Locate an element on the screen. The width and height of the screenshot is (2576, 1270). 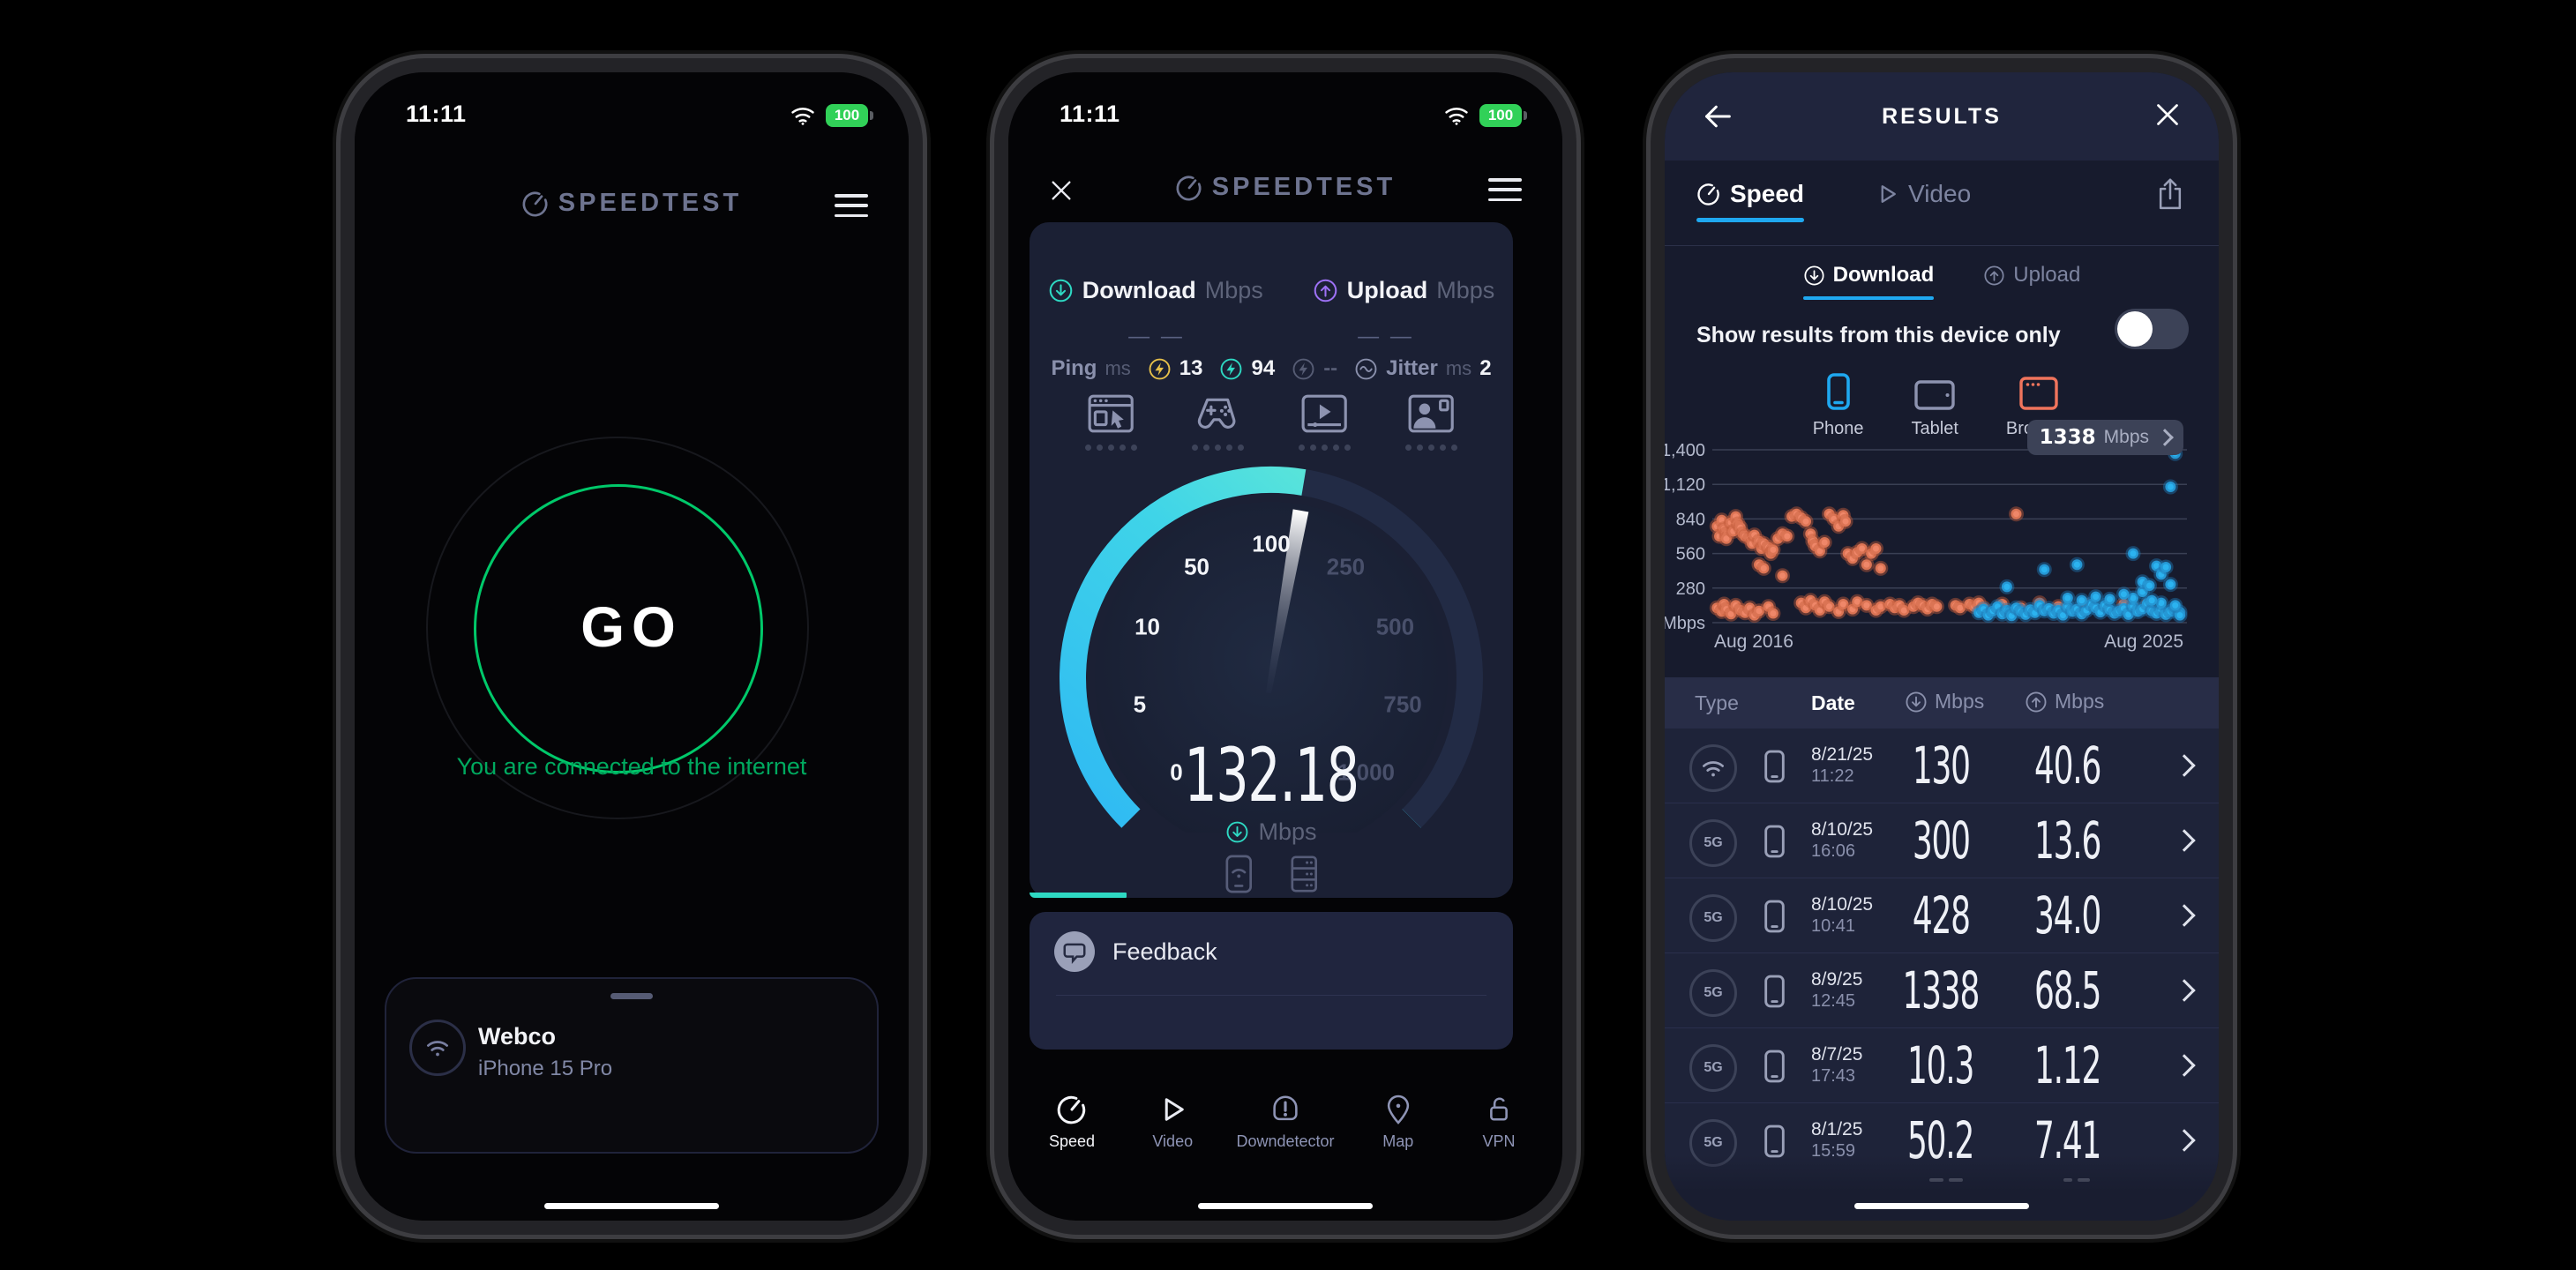
drag-handle is located at coordinates (632, 996).